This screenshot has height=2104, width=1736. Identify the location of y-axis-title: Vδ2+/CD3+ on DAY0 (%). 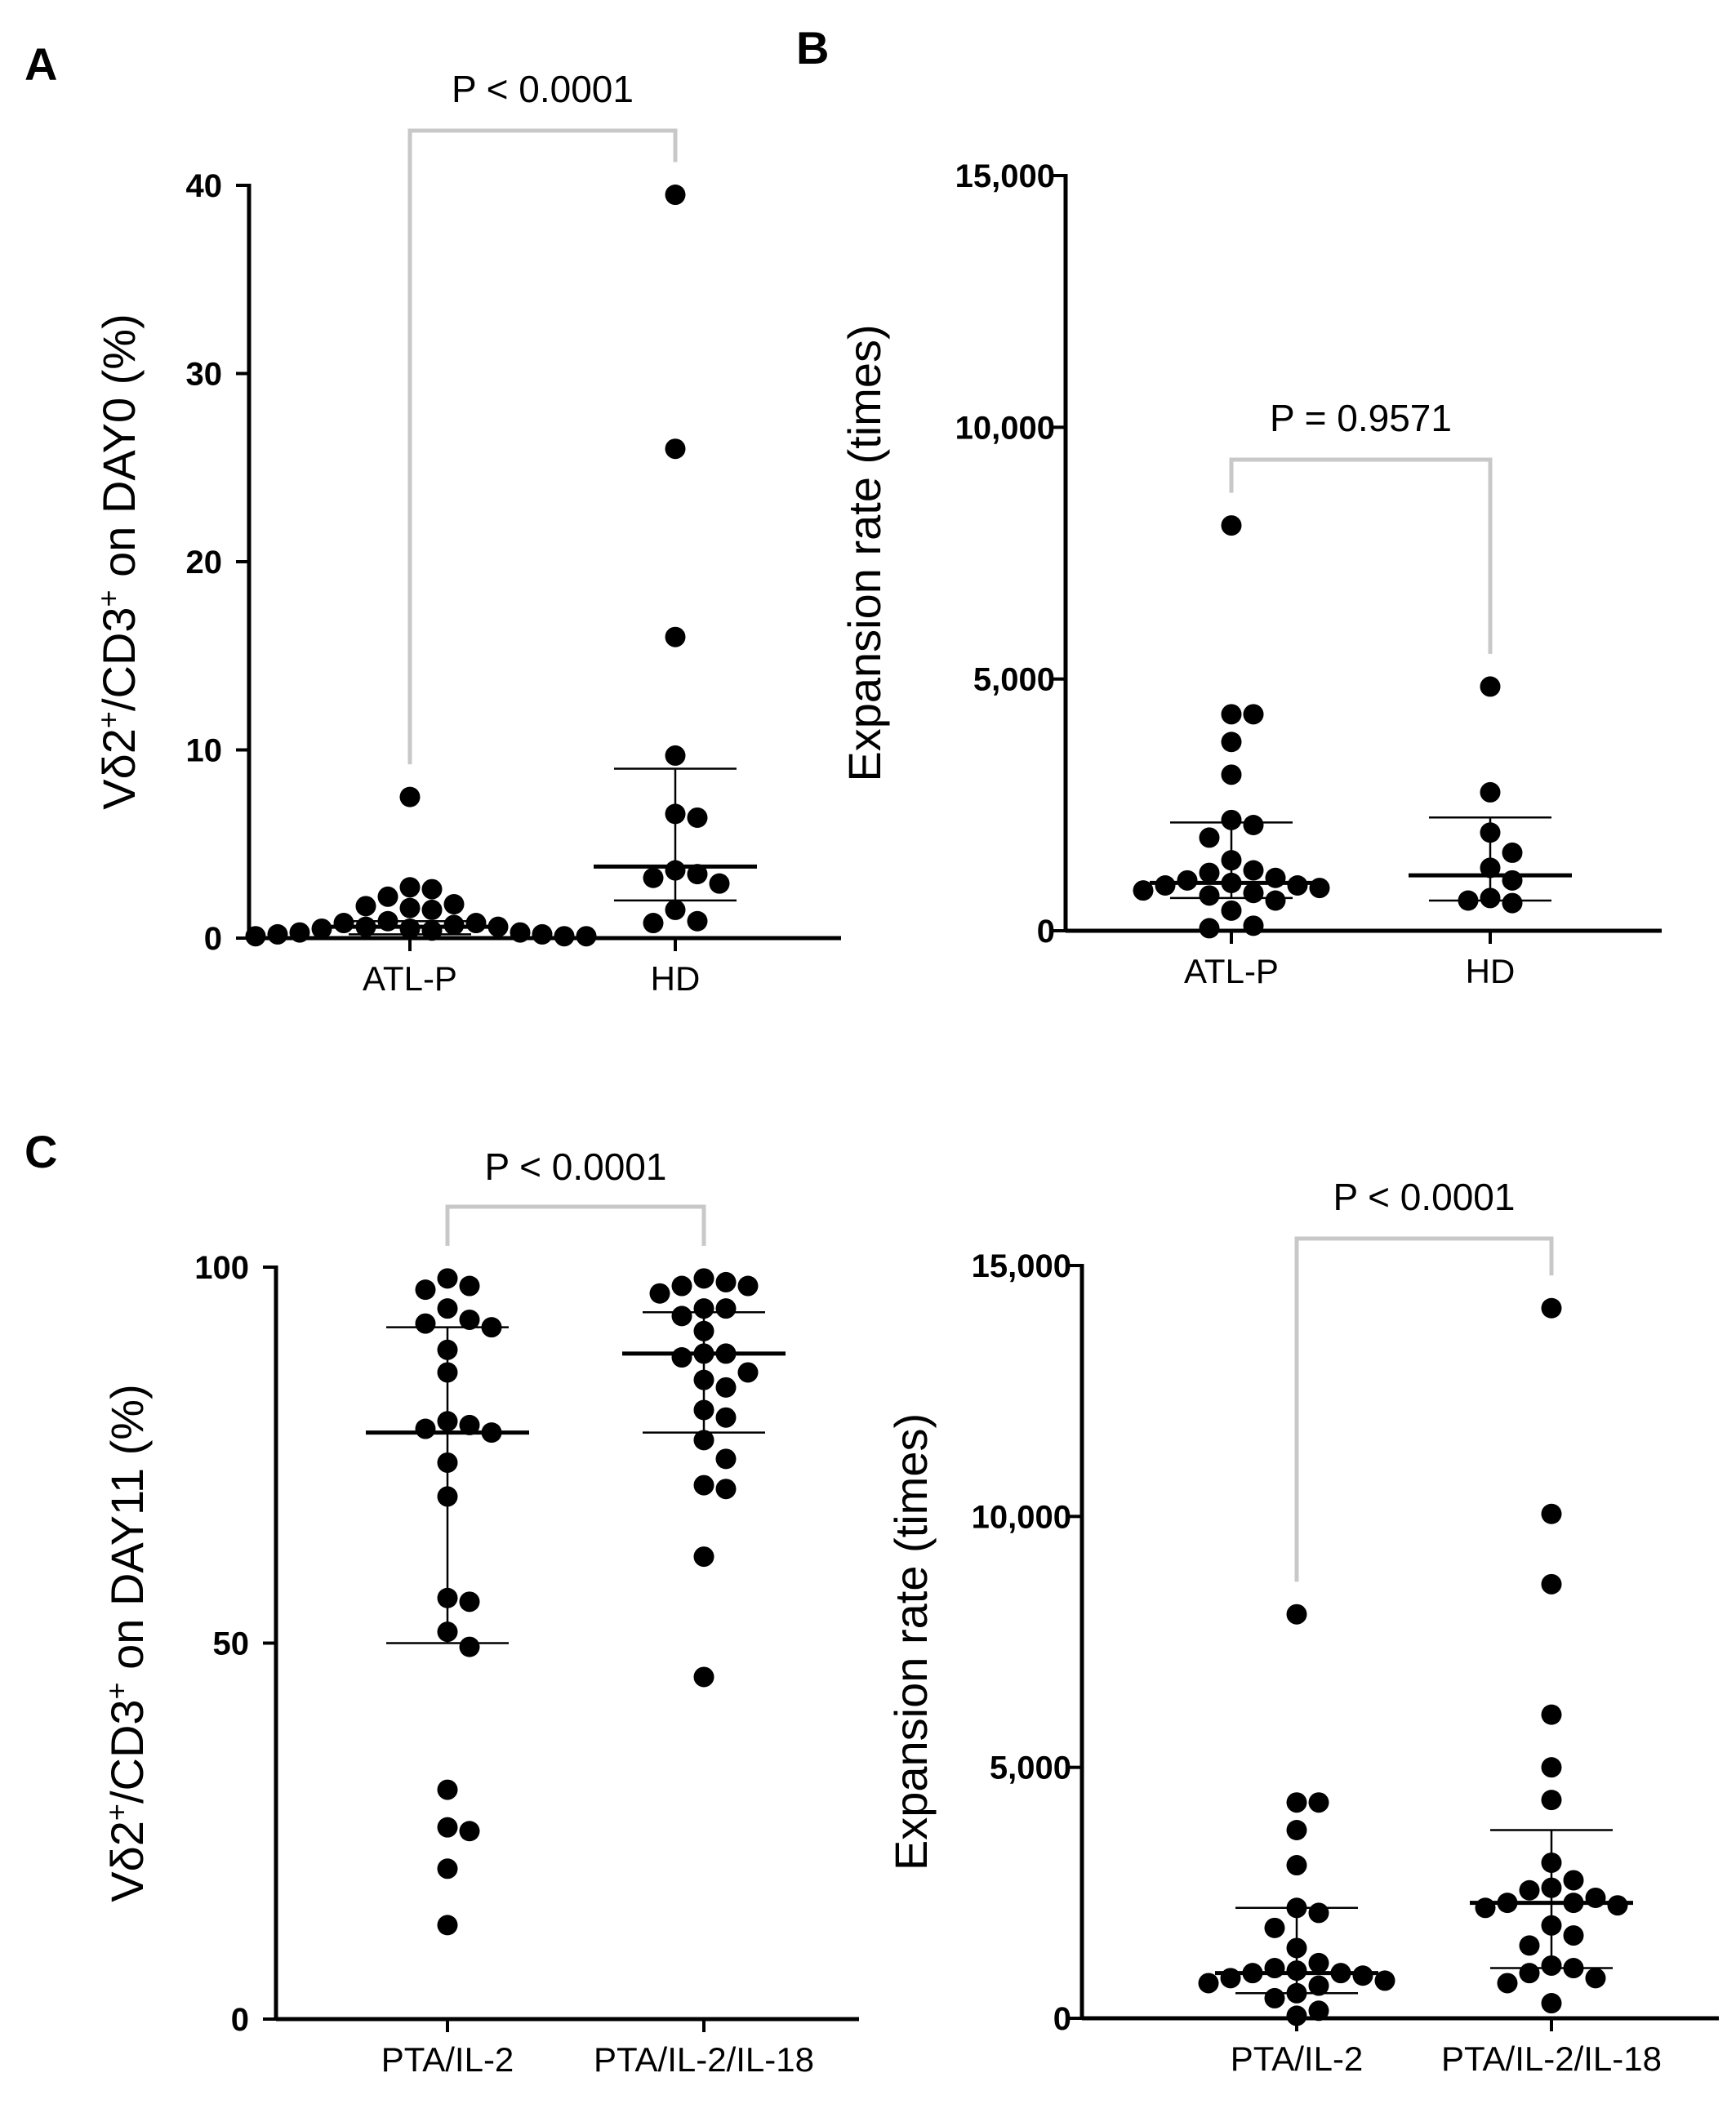
(118, 562).